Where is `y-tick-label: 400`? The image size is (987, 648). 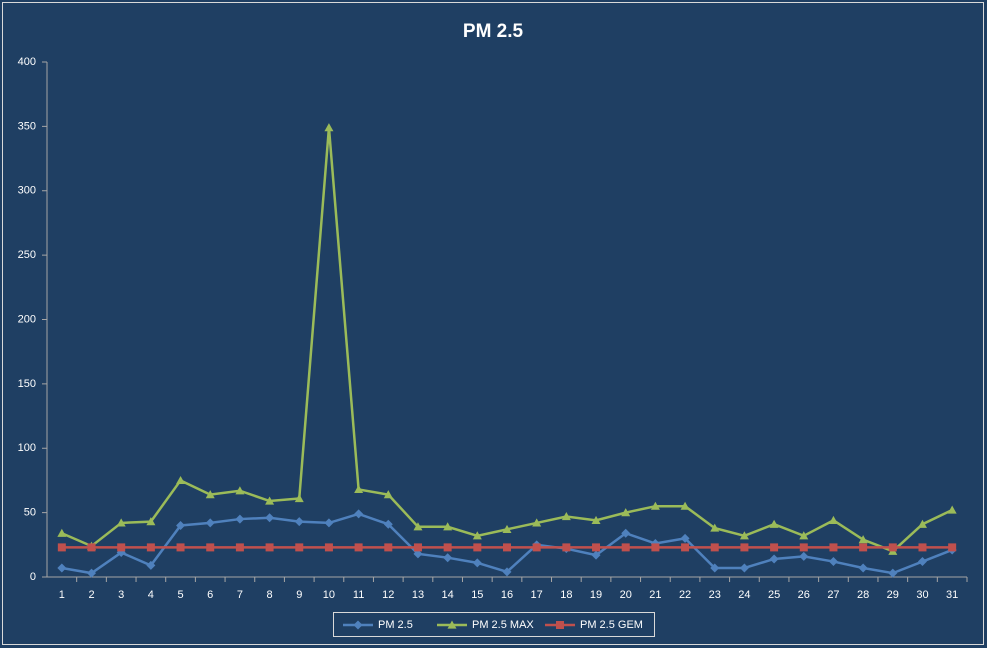
y-tick-label: 400 is located at coordinates (27, 62).